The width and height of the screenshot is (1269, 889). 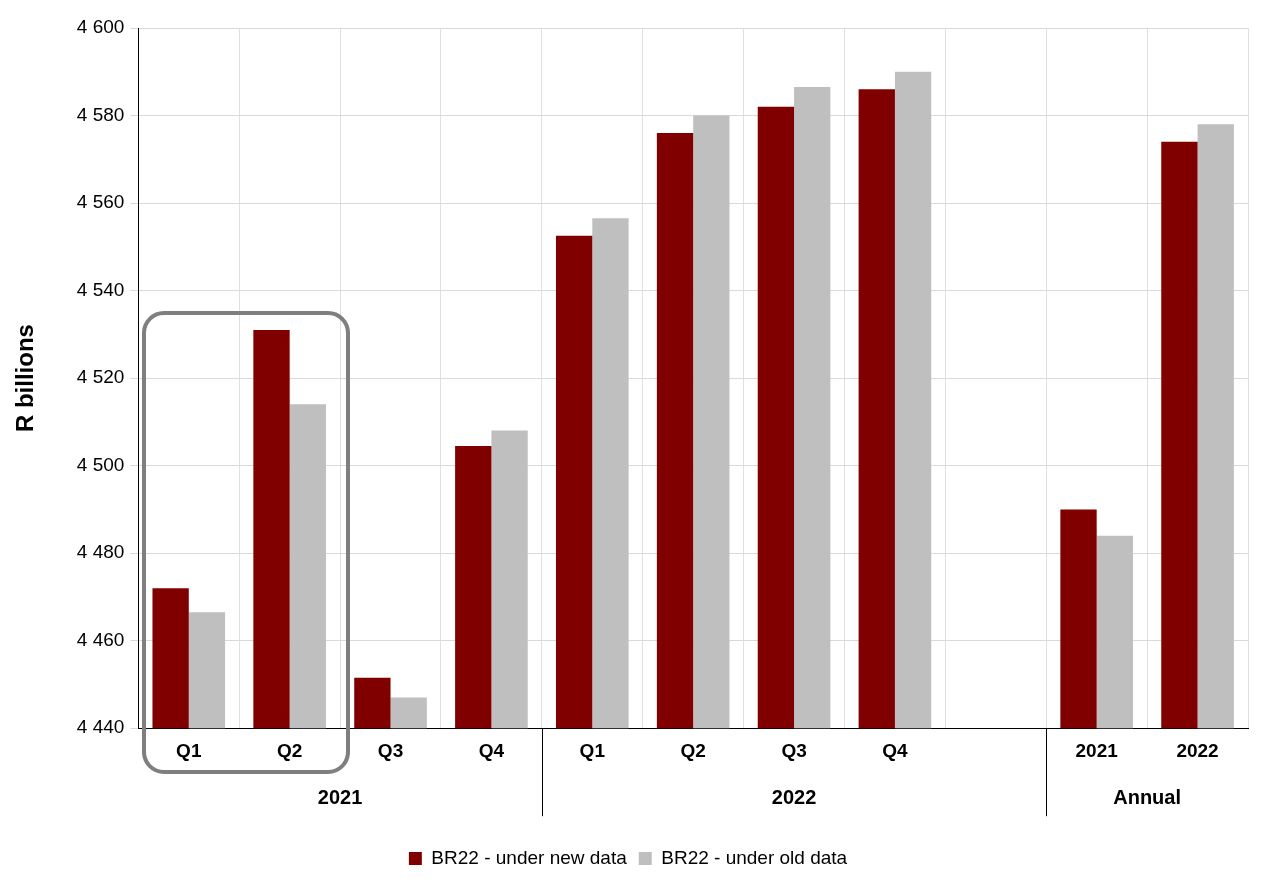 I want to click on text: Annual, so click(x=1147, y=796).